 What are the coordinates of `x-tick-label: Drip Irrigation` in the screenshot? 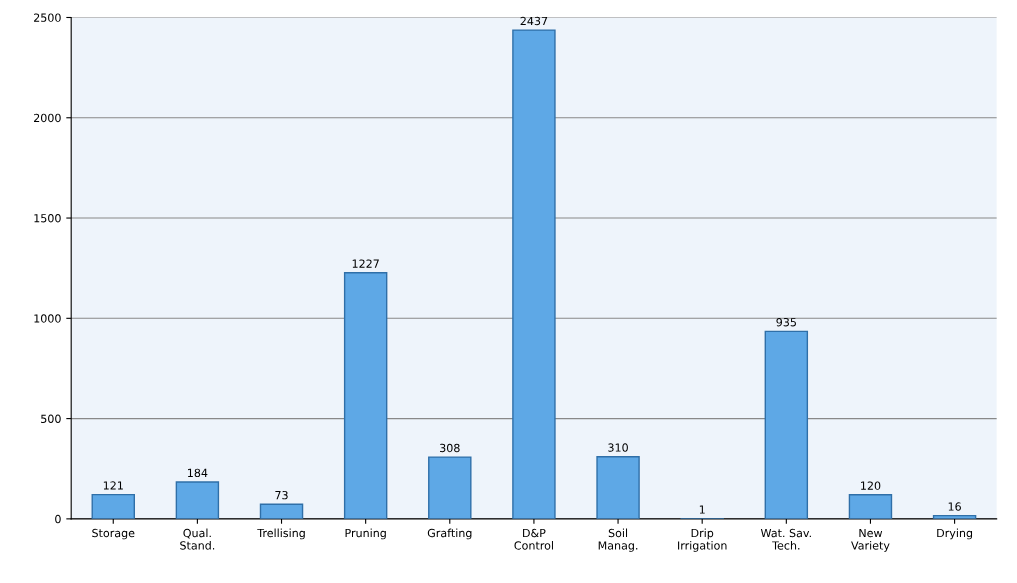 It's located at (702, 540).